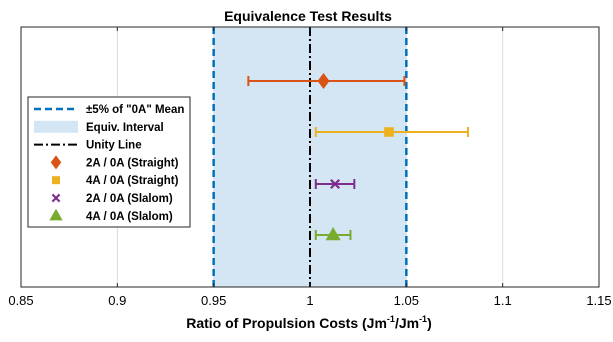 Image resolution: width=613 pixels, height=342 pixels. Describe the element at coordinates (132, 163) in the screenshot. I see `legend-label: 2A / 0A (Straight)` at that location.